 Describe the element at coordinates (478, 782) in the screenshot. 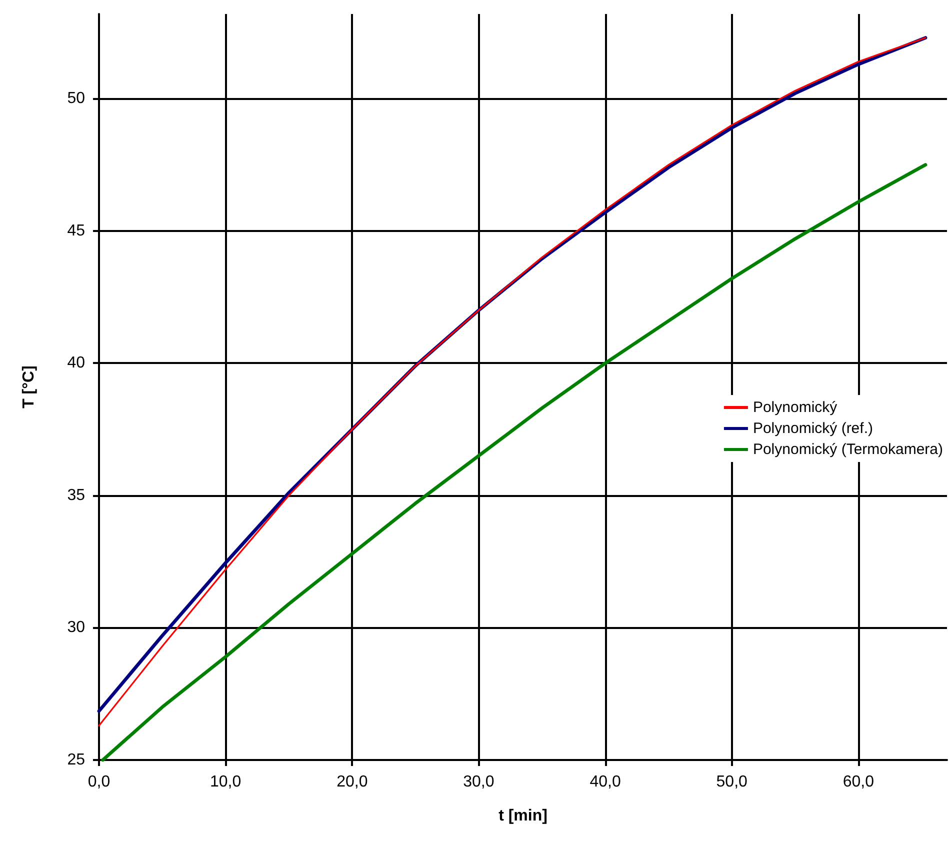

I see `x-tick-label: 30,0` at that location.